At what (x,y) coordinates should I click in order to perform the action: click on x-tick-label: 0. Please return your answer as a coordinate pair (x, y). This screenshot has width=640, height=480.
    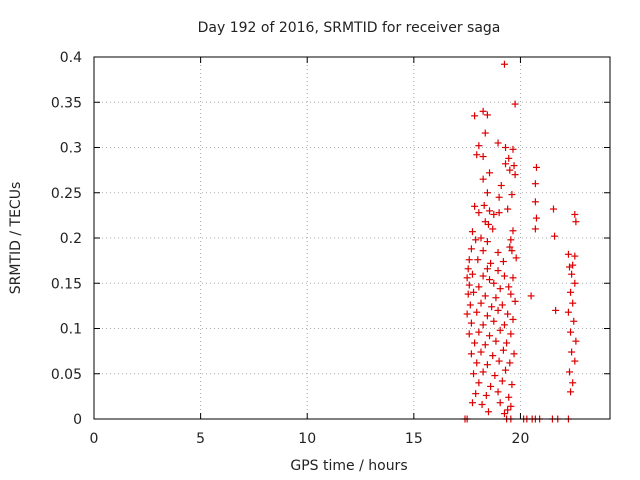
    Looking at the image, I should click on (94, 439).